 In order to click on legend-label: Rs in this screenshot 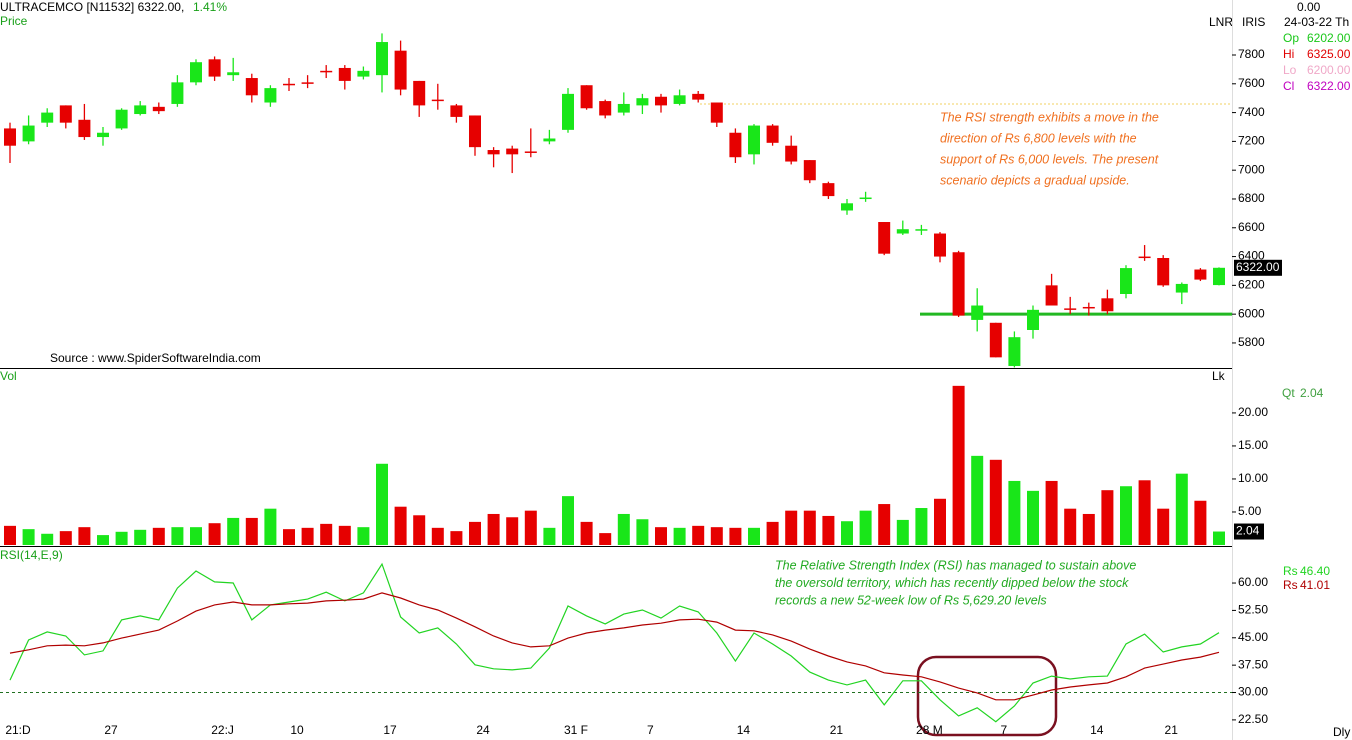, I will do `click(1290, 571)`.